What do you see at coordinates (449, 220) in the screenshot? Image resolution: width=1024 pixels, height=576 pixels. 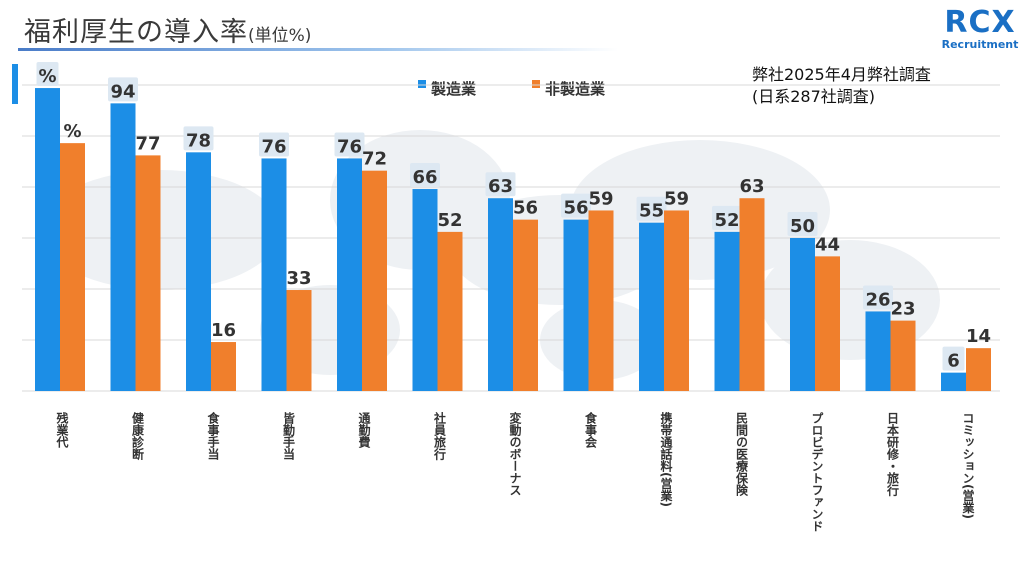 I see `data-label-non-manufacturing: 52` at bounding box center [449, 220].